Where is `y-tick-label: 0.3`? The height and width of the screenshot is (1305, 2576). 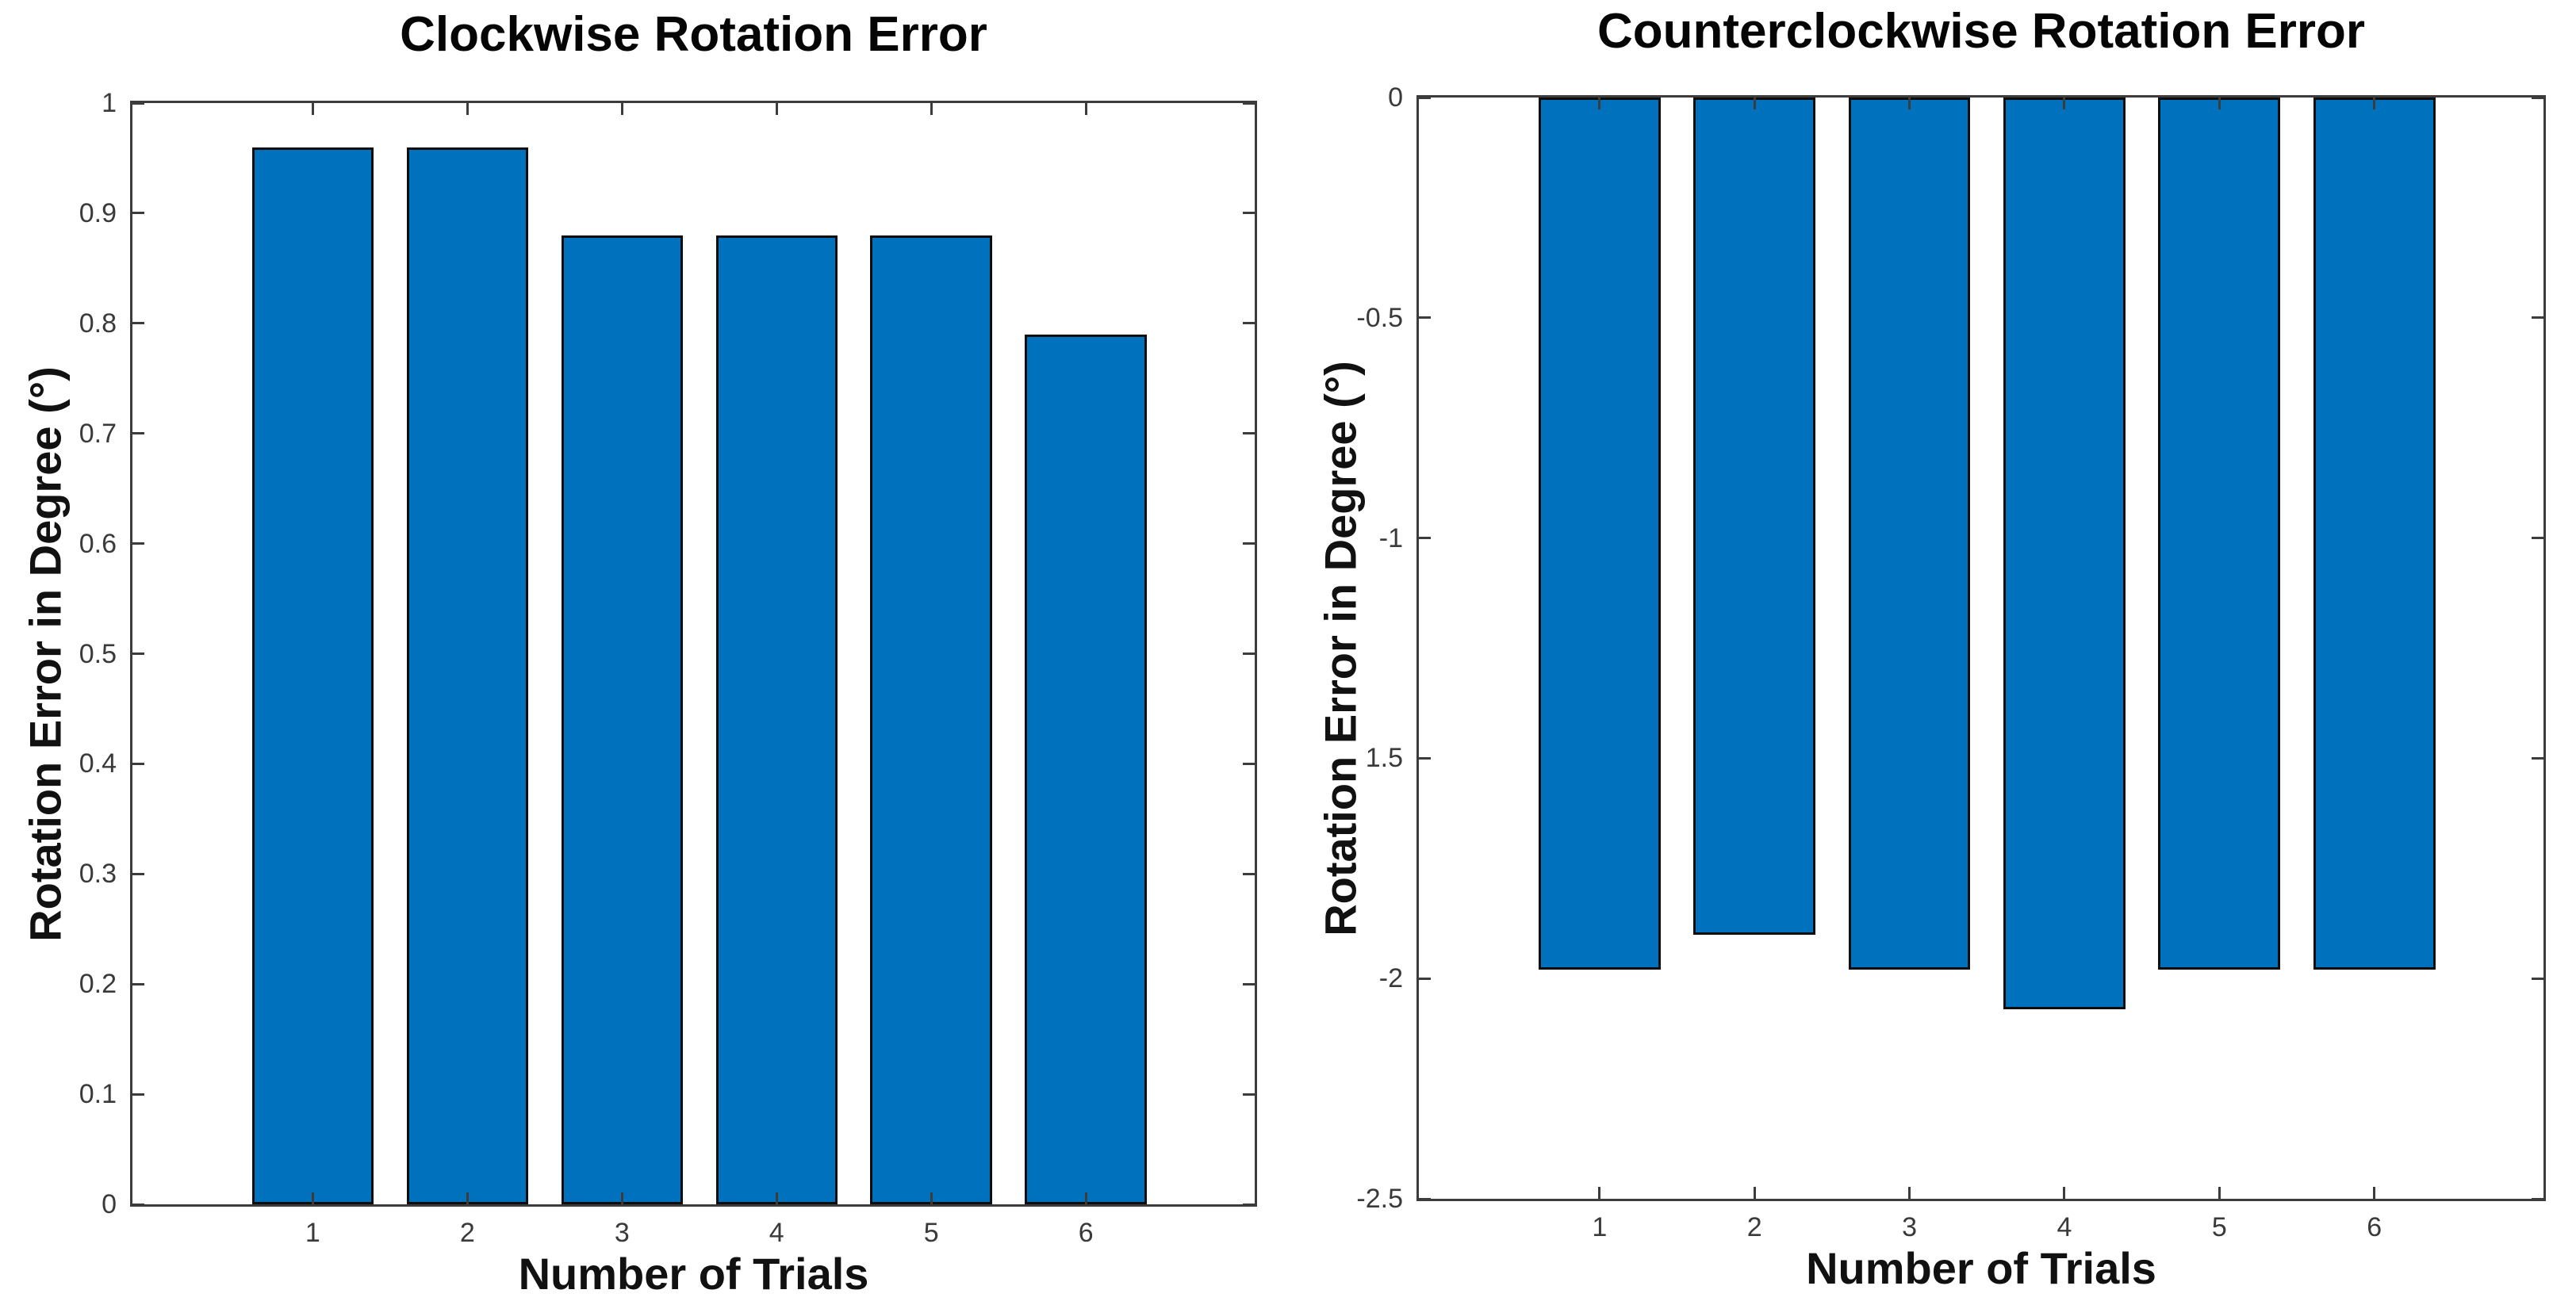
y-tick-label: 0.3 is located at coordinates (98, 874).